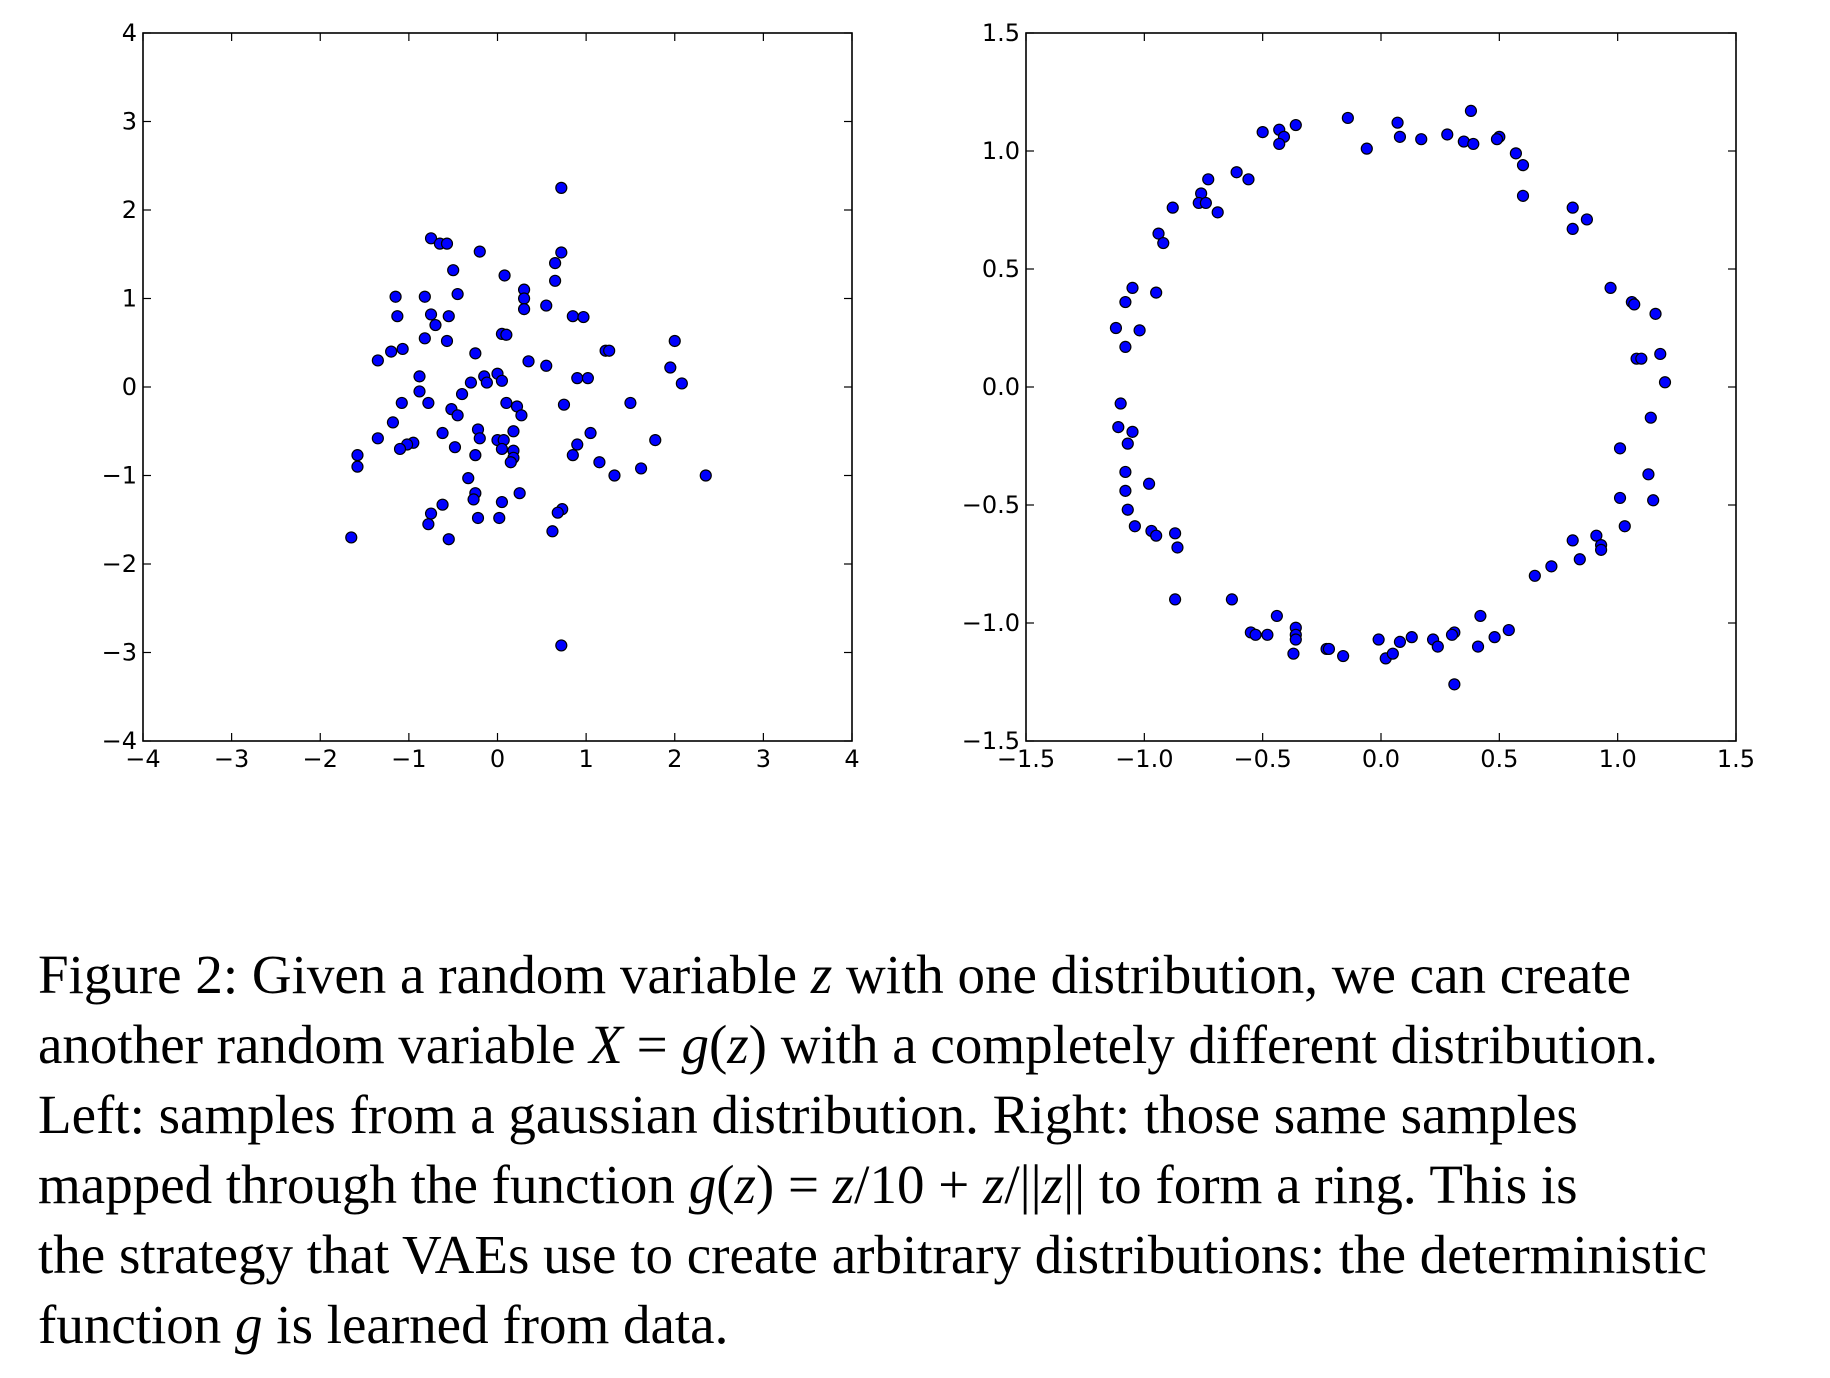  What do you see at coordinates (794, 1184) in the screenshot?
I see `caption-text: ) =` at bounding box center [794, 1184].